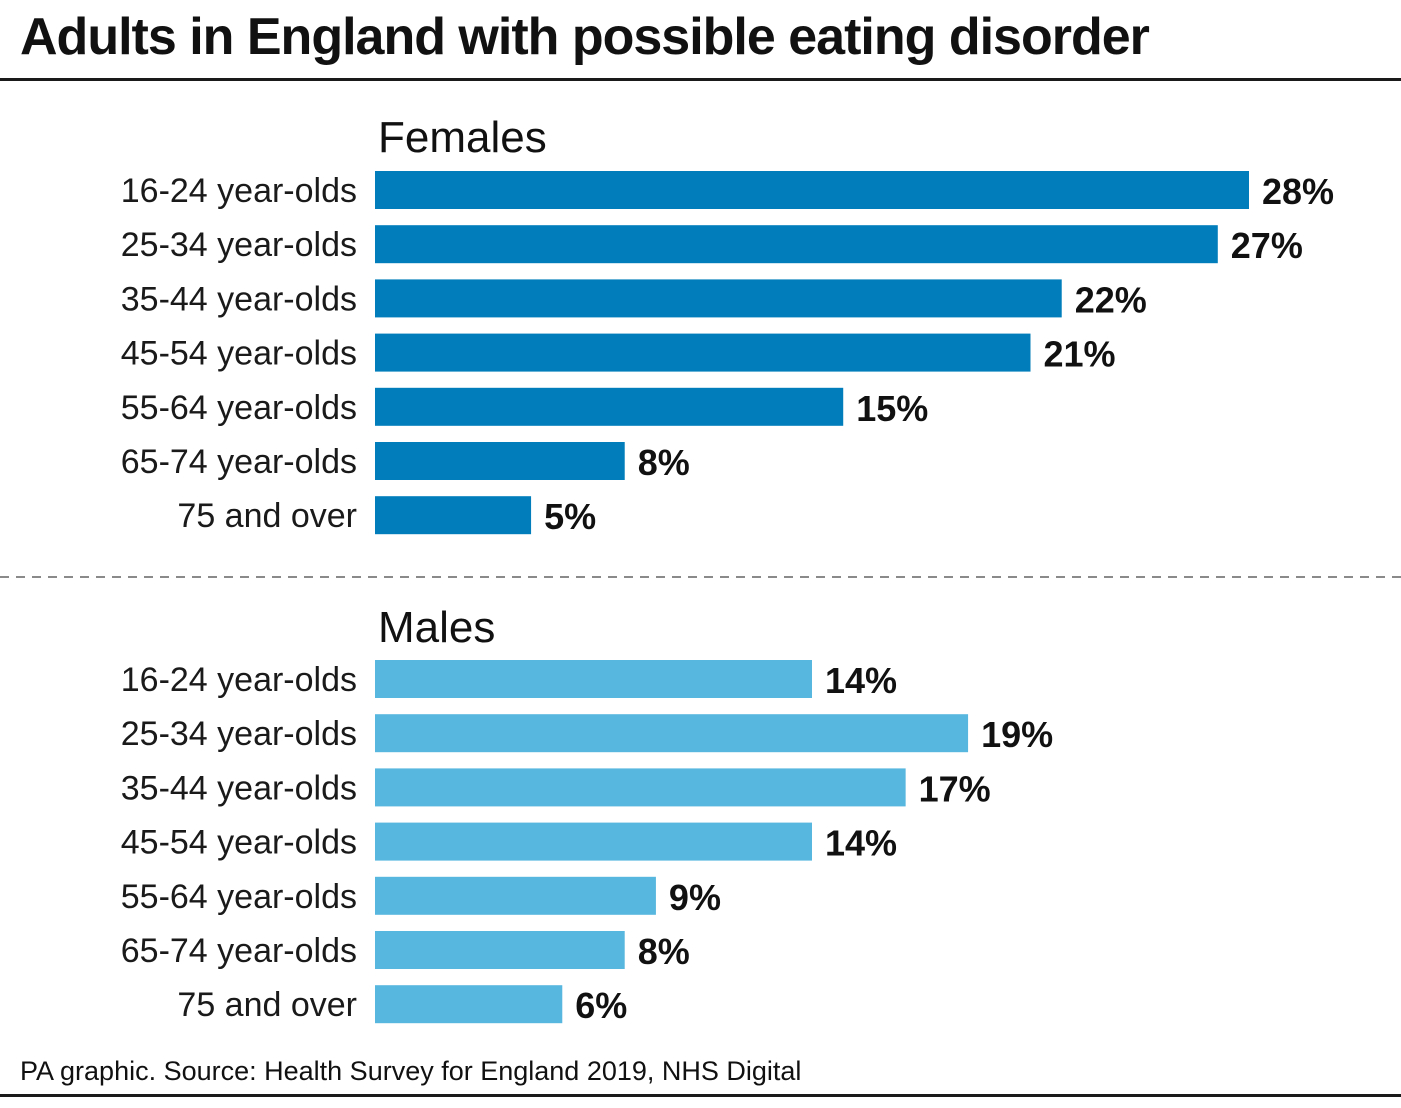 This screenshot has height=1108, width=1401. I want to click on females-value-label: 27%, so click(1267, 245).